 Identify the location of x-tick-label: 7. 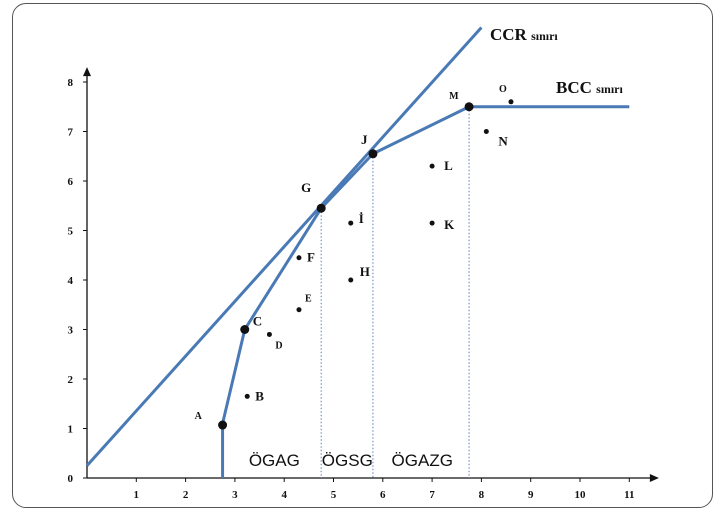
(432, 495).